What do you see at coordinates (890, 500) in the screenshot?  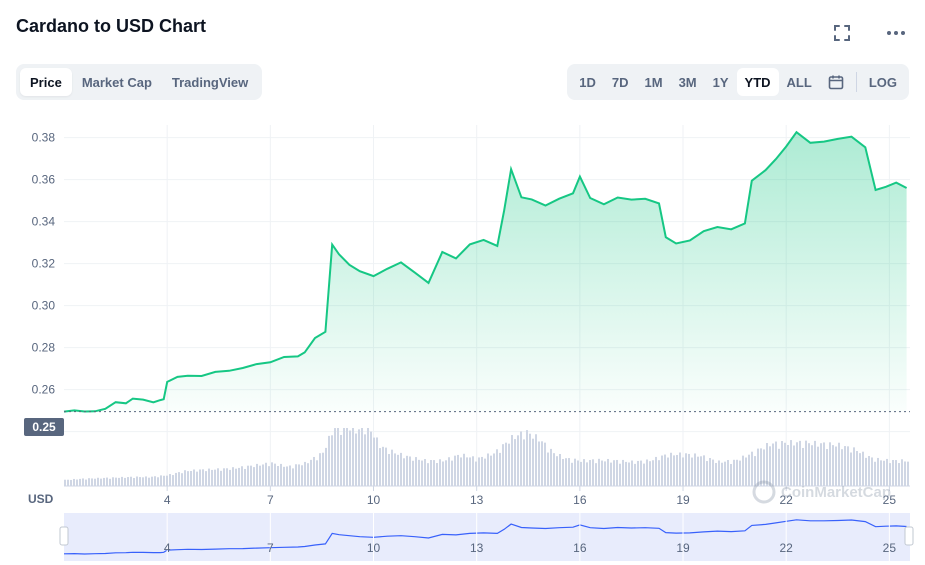 I see `x-tick-label: 25` at bounding box center [890, 500].